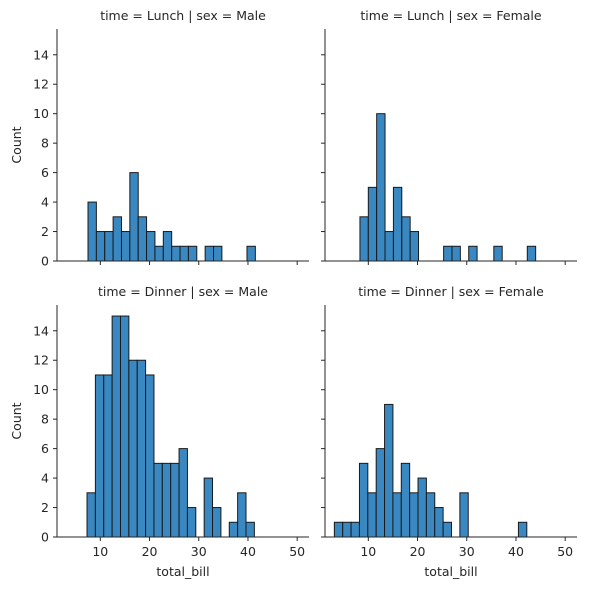 This screenshot has width=589, height=590. I want to click on histogram-bars, so click(170, 426).